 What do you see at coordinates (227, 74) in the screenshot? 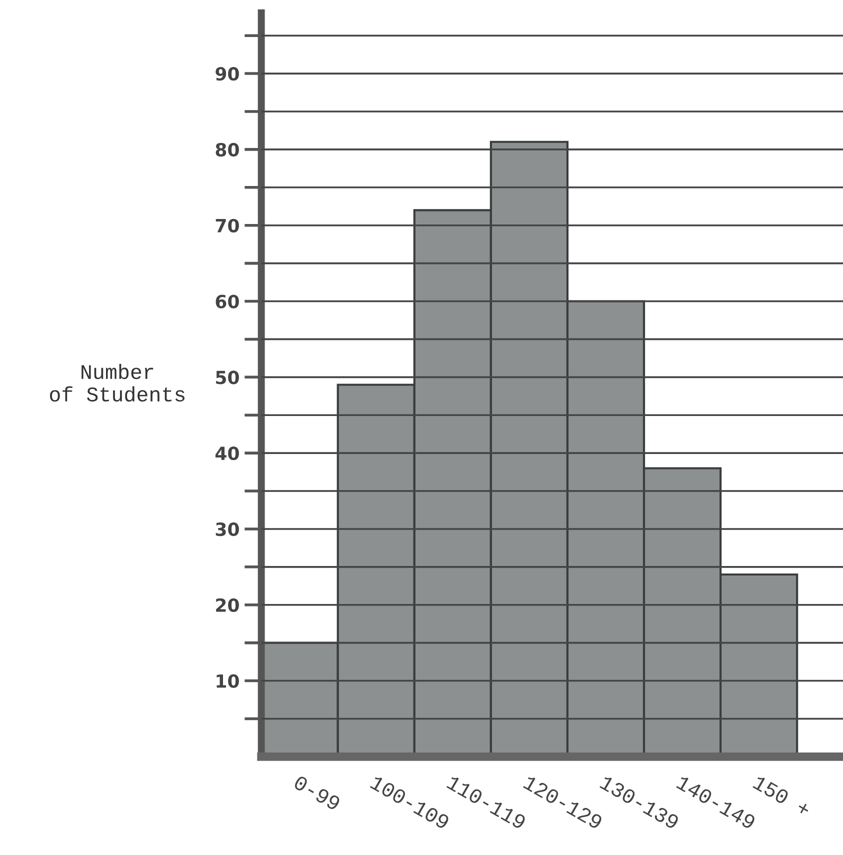
I see `y-tick-label: 90` at bounding box center [227, 74].